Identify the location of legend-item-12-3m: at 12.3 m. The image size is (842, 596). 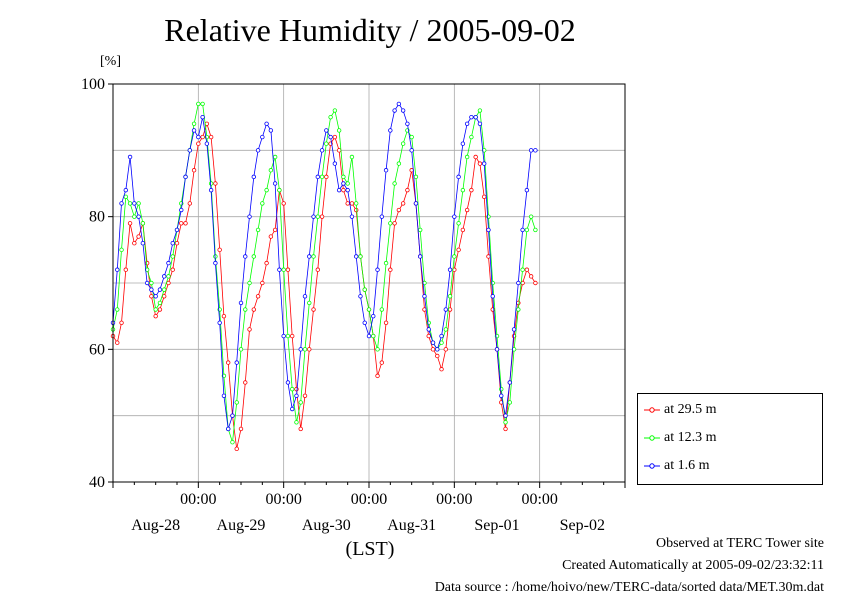
(680, 438).